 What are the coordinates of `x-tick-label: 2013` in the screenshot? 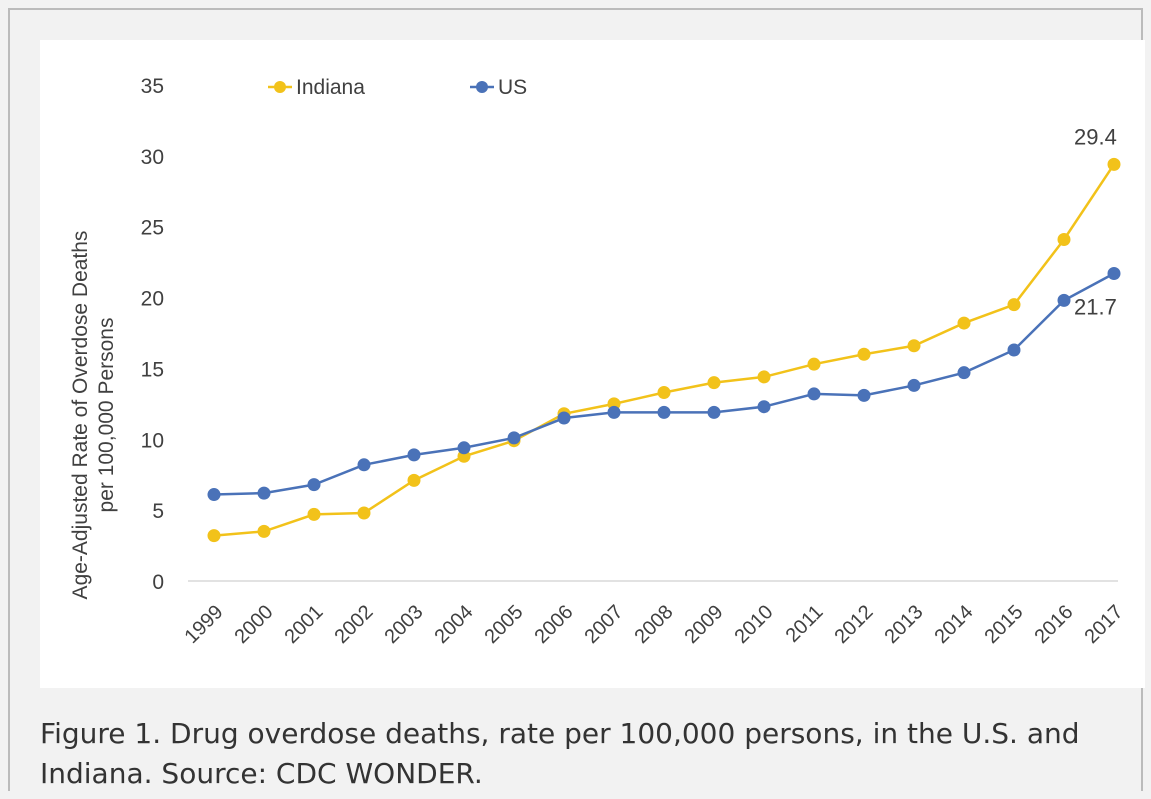 It's located at (904, 624).